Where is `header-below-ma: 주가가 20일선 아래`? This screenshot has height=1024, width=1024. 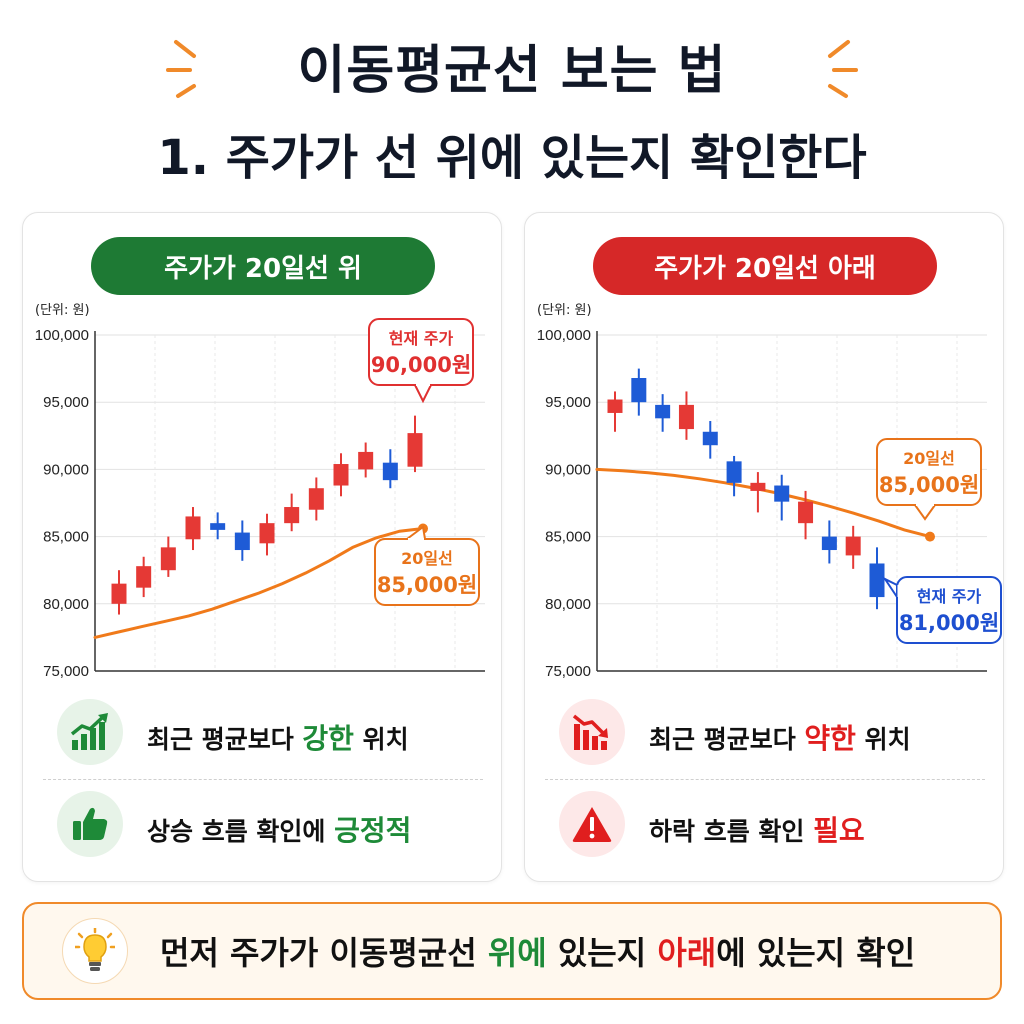
header-below-ma: 주가가 20일선 아래 is located at coordinates (765, 266).